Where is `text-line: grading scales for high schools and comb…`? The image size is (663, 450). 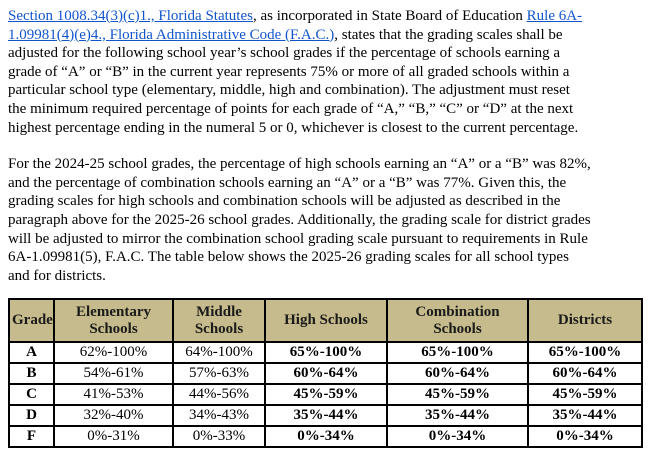
text-line: grading scales for high schools and comb… is located at coordinates (284, 201).